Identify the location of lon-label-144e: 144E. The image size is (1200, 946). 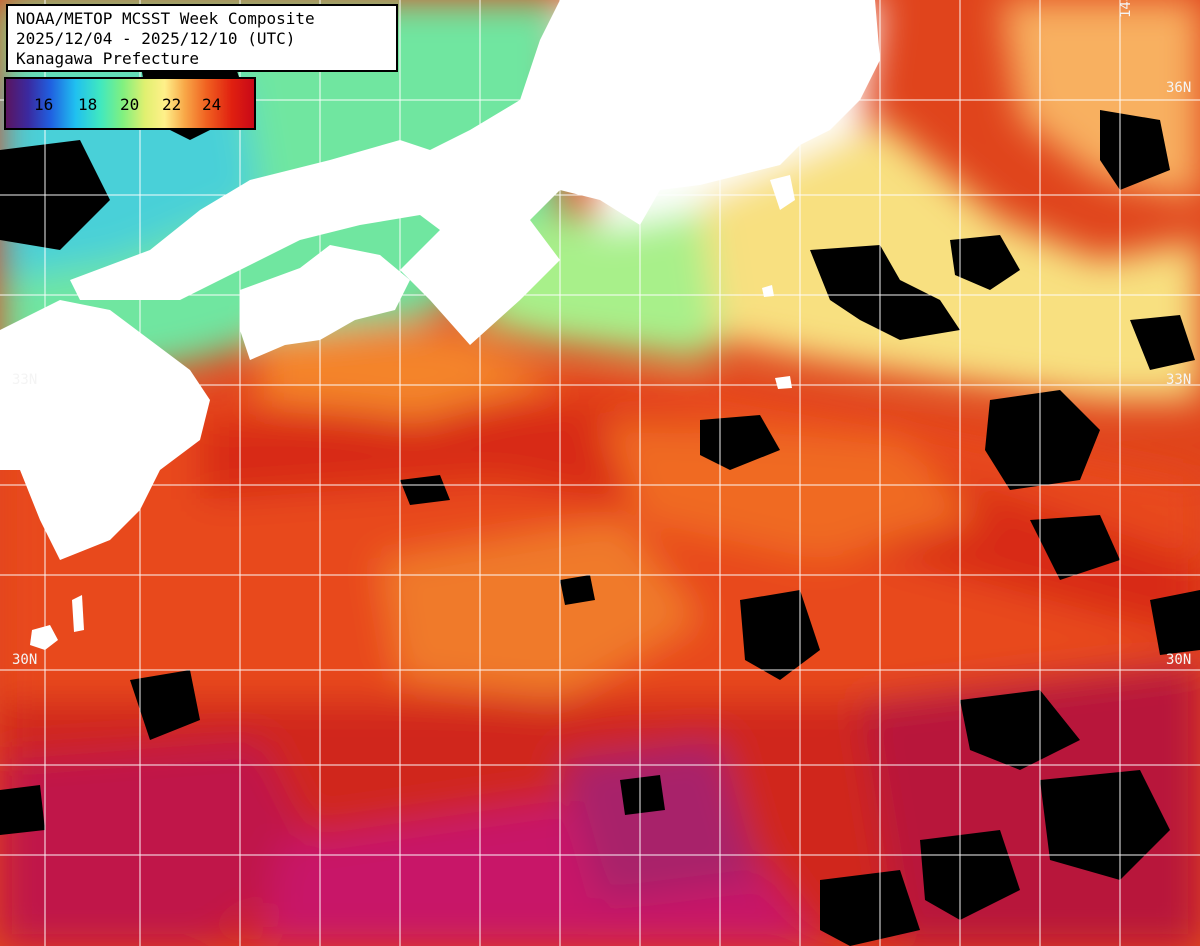
(1126, 9).